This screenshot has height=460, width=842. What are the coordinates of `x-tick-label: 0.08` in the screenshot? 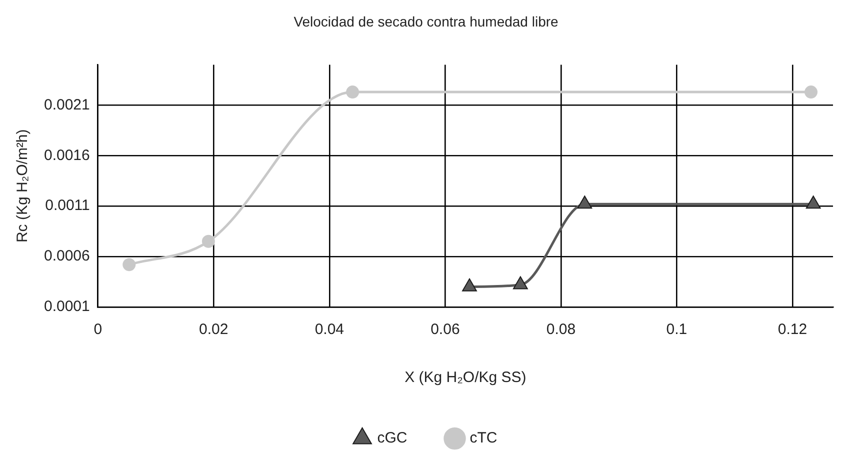 It's located at (561, 329).